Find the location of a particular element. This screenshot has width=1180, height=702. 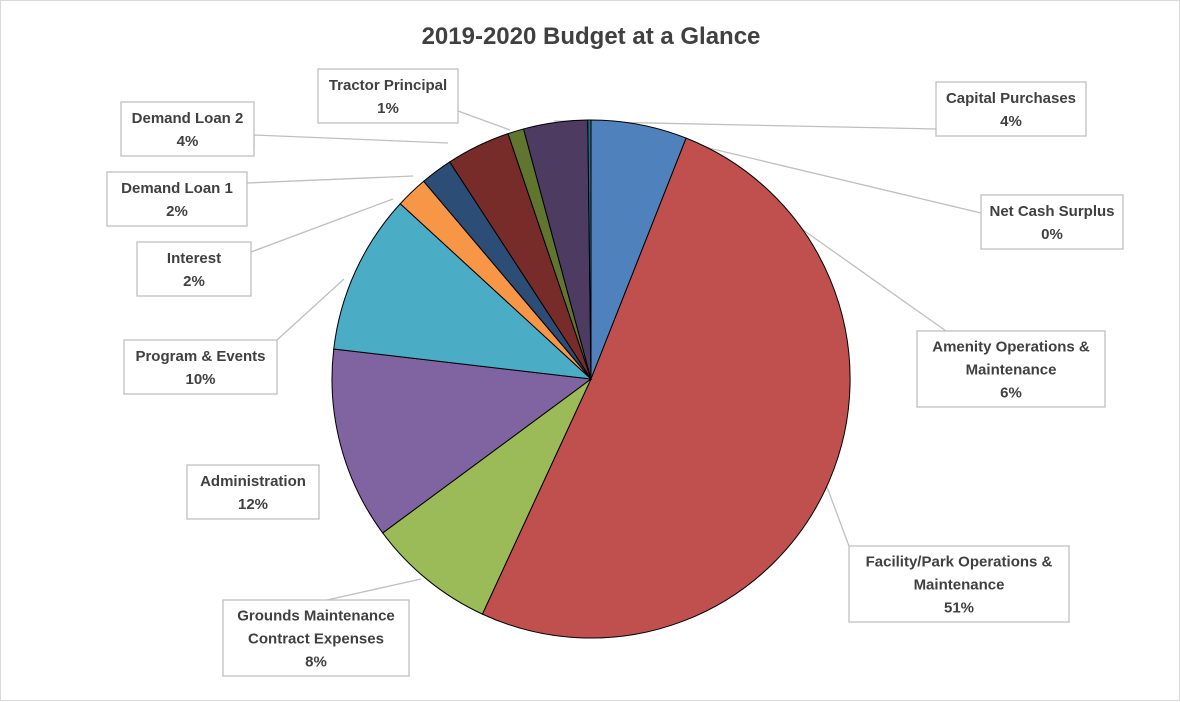

data-label-demand-loan-1: Demand Loan 1 2% is located at coordinates (177, 199).